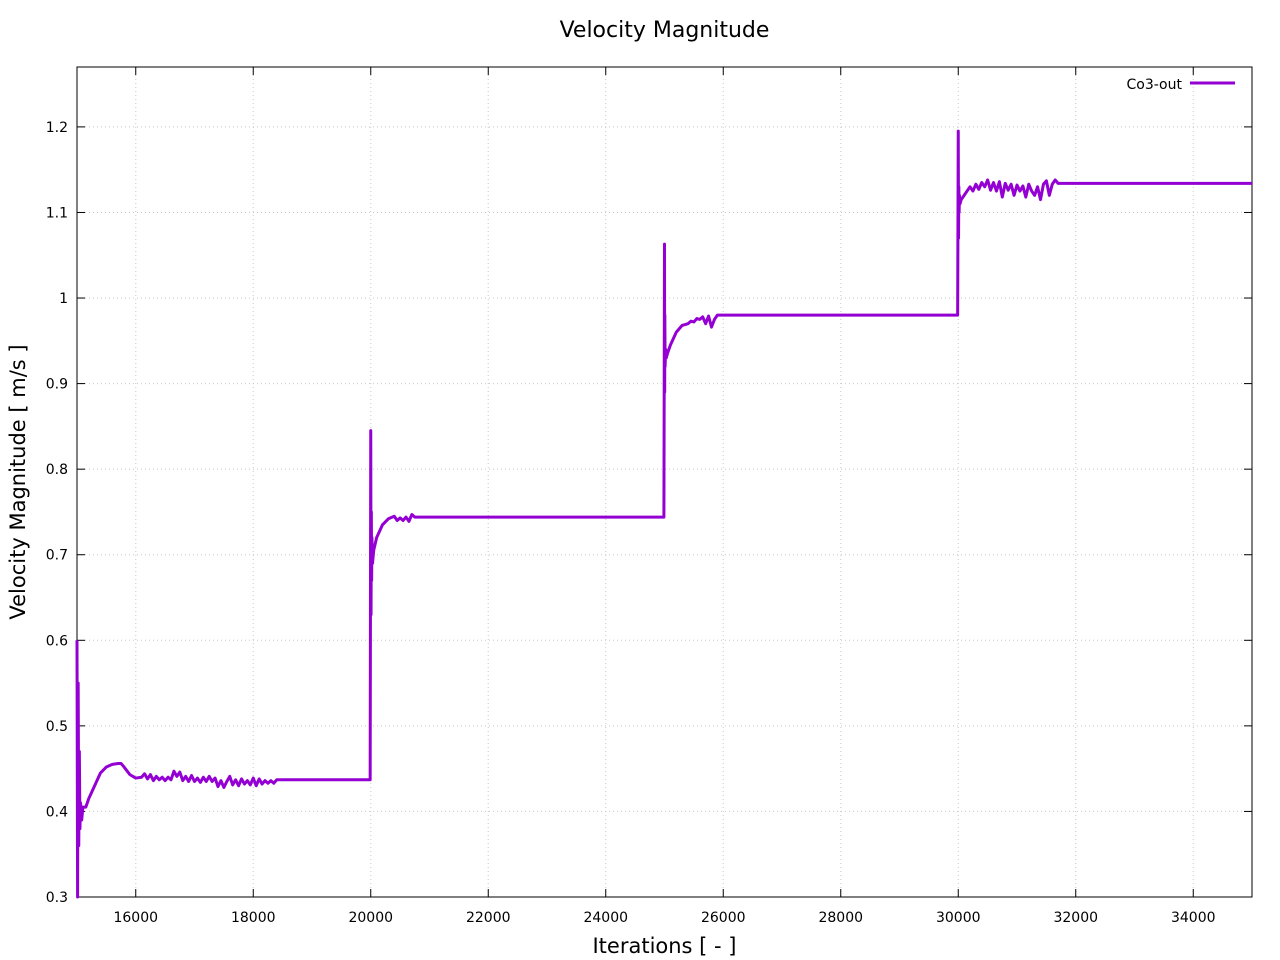  I want to click on y-axis-label: Velocity Magnitude [ m/s ], so click(18, 481).